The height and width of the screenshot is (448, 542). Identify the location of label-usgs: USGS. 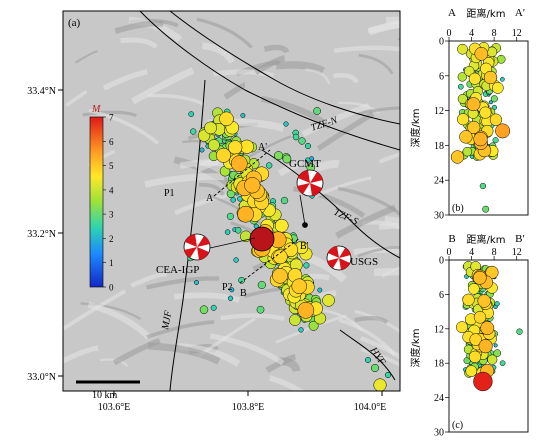
(364, 262).